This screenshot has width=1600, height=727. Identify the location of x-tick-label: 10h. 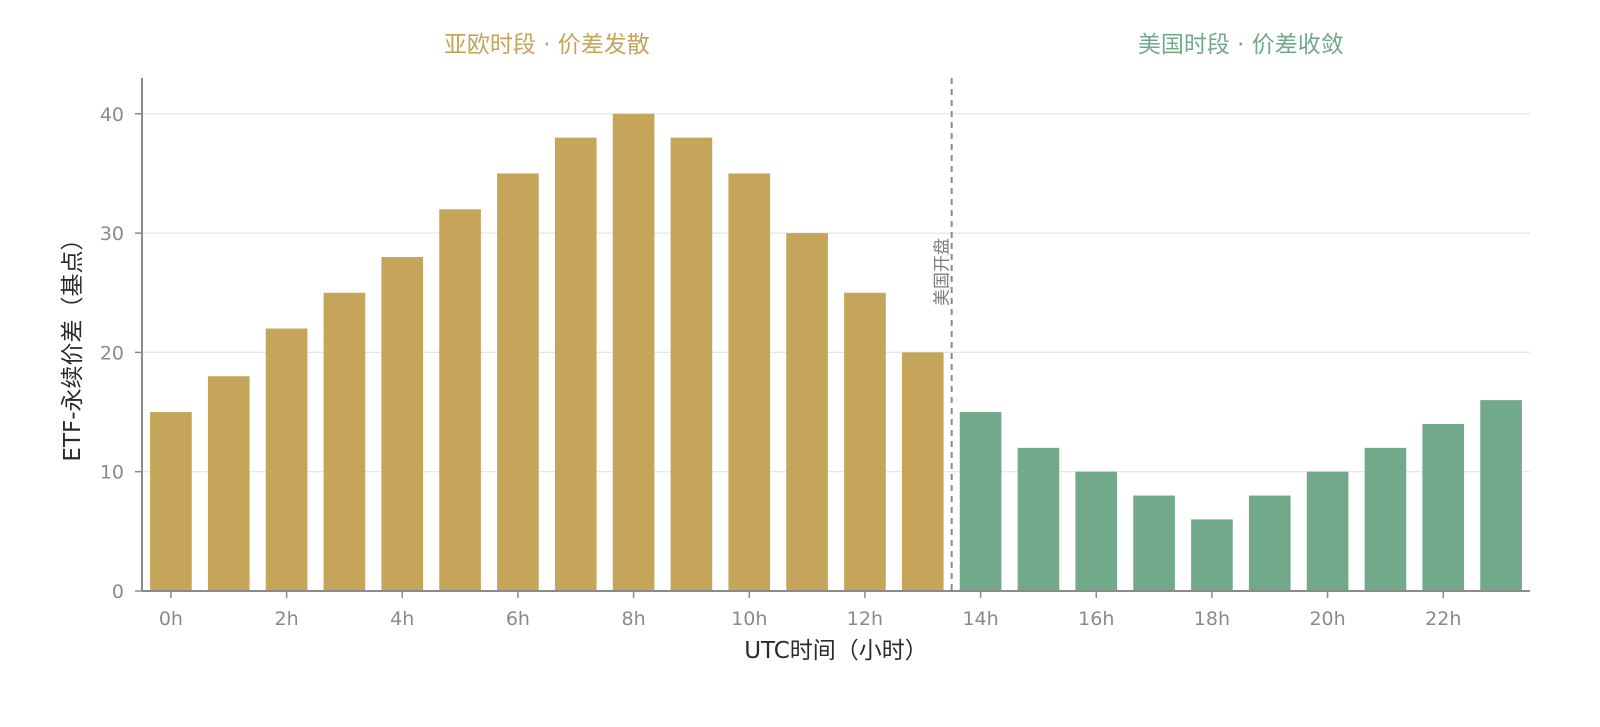
(749, 619).